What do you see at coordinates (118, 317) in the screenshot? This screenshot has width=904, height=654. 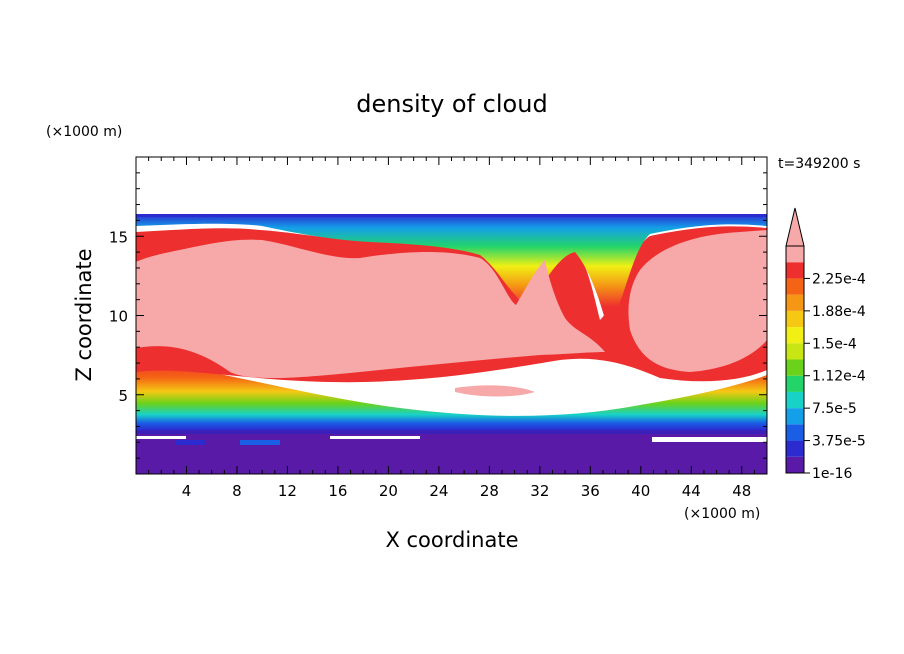 I see `y-tick-label: 10` at bounding box center [118, 317].